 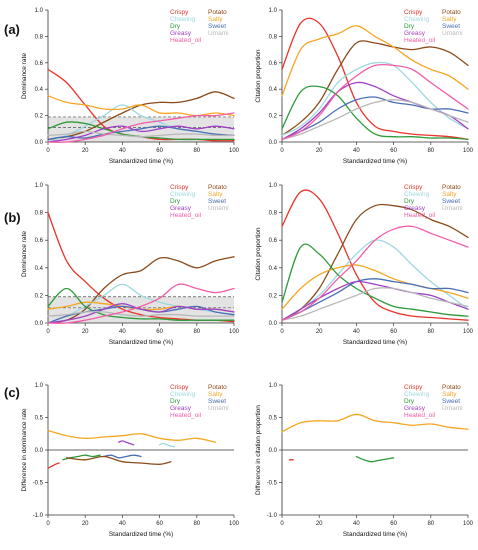 What do you see at coordinates (24, 449) in the screenshot?
I see `y-axis-label: Difference in dominance rate` at bounding box center [24, 449].